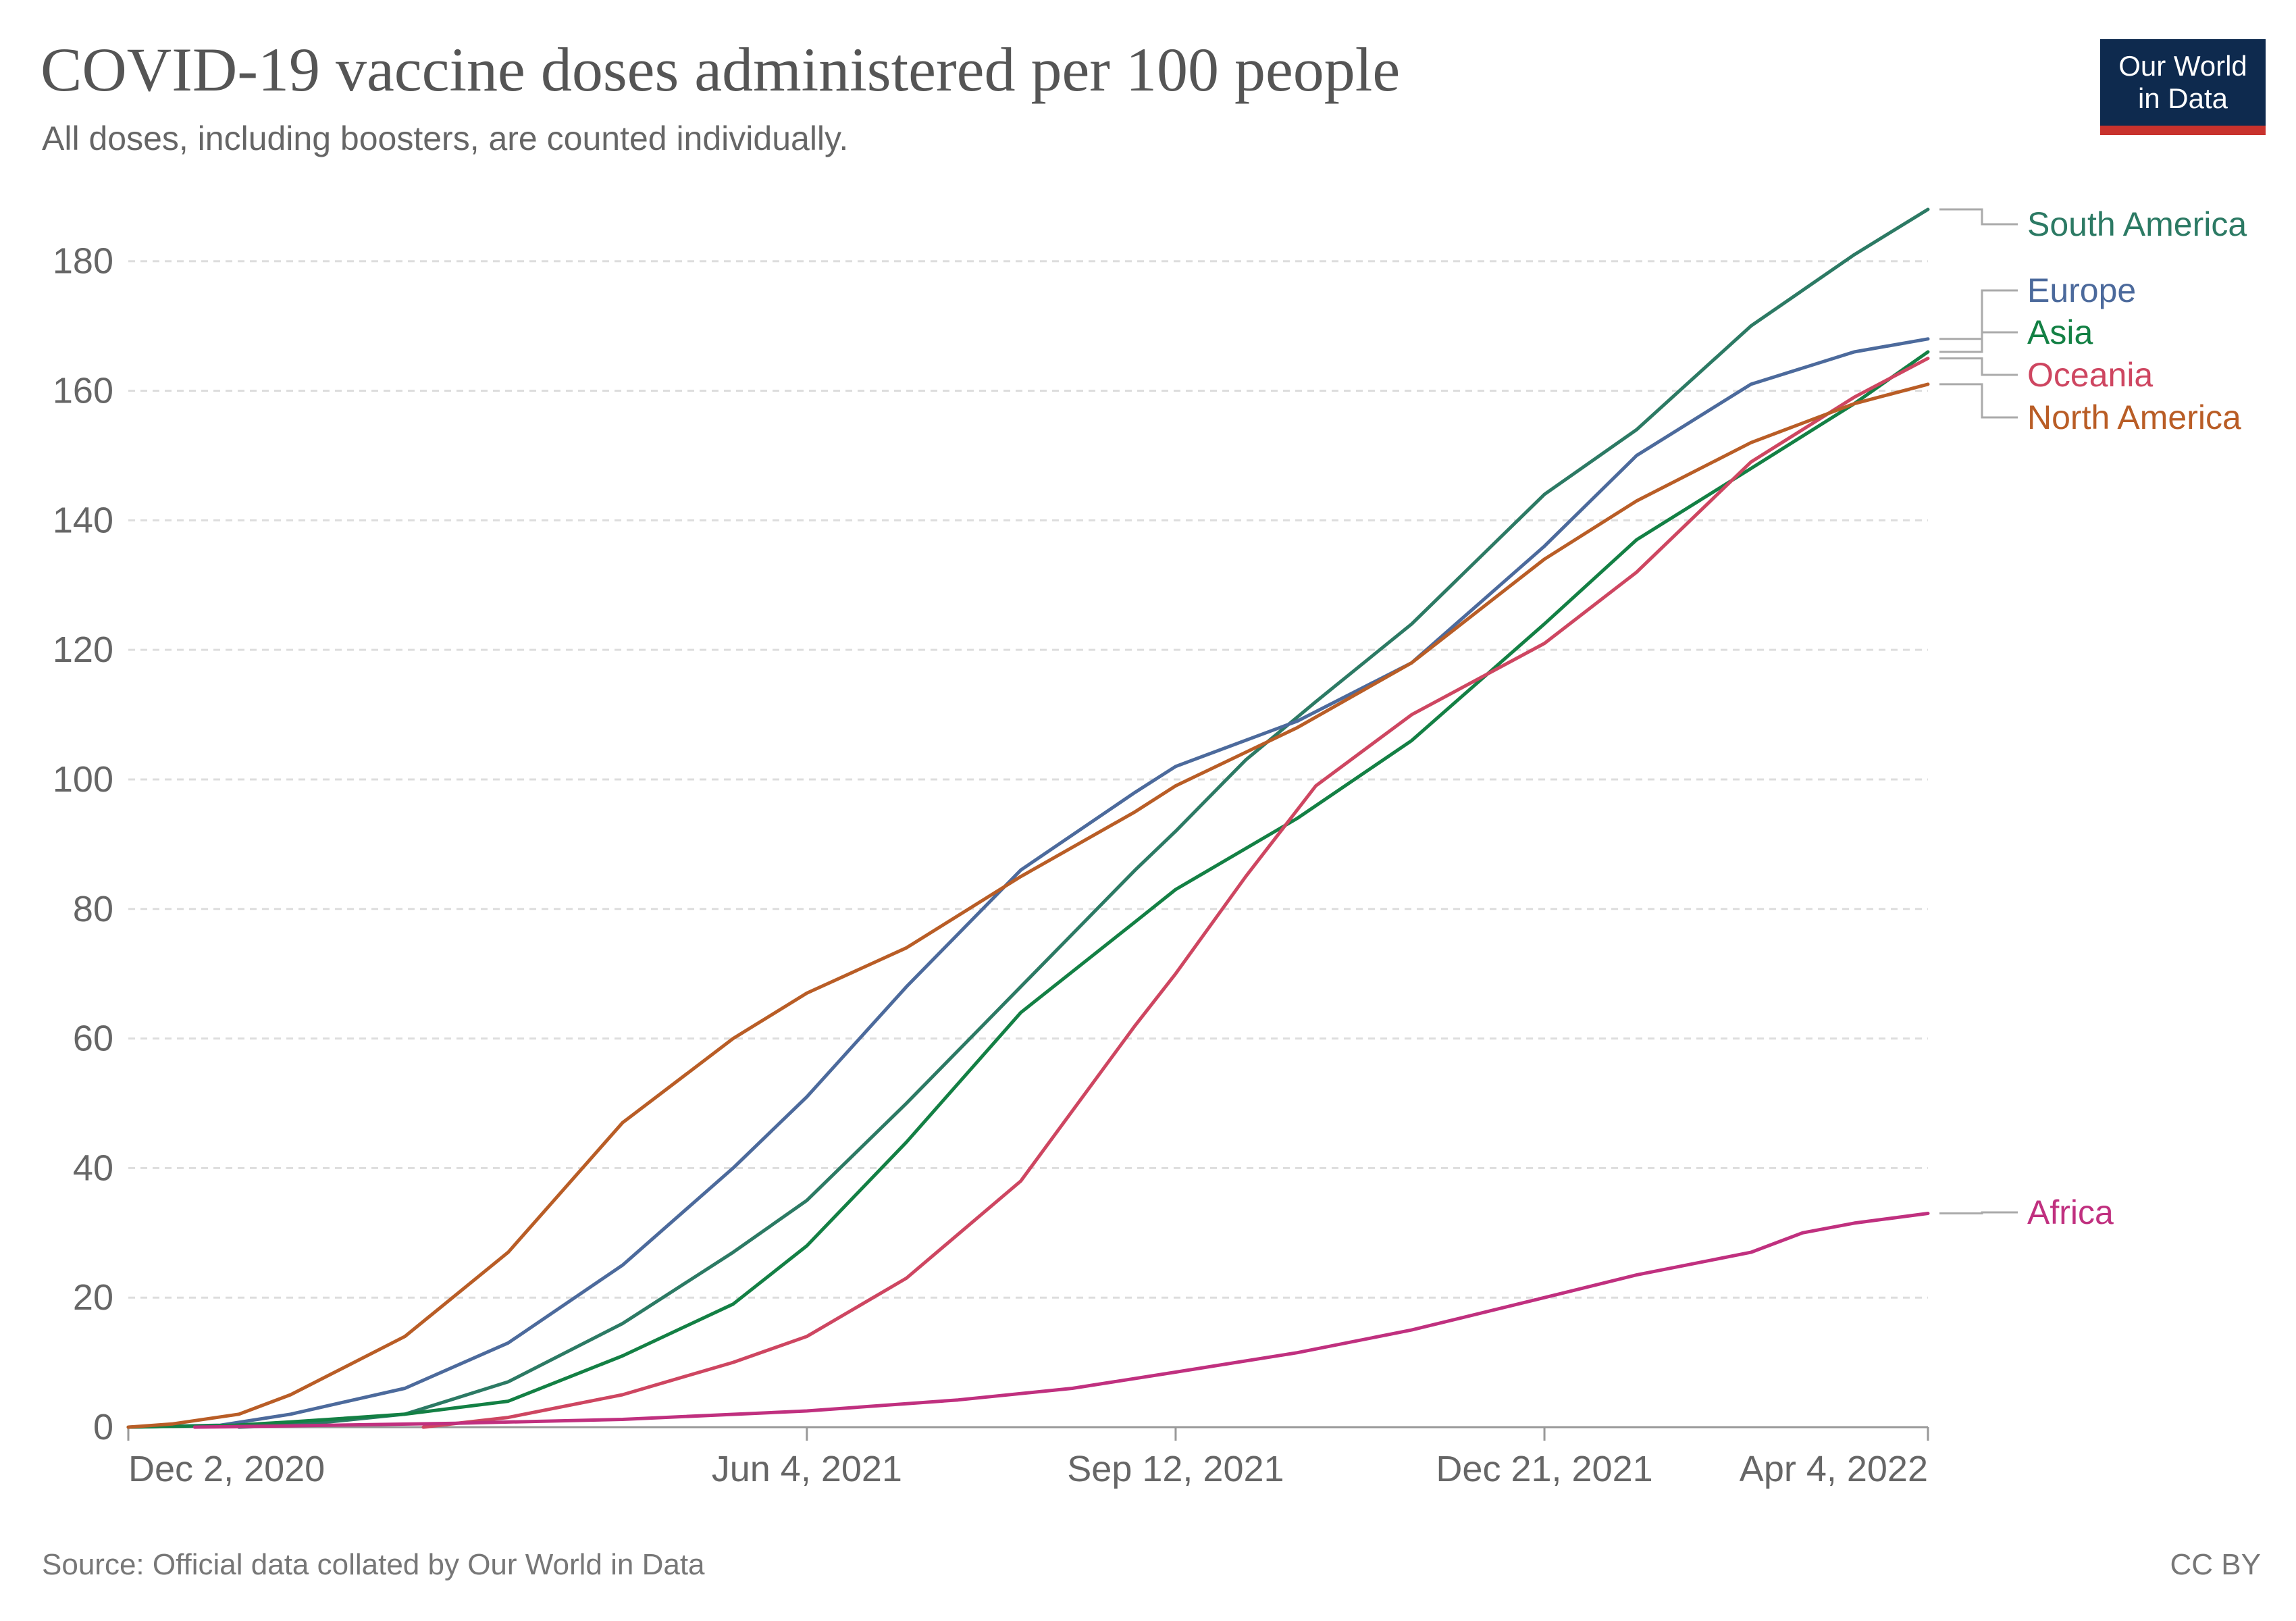  What do you see at coordinates (83, 261) in the screenshot?
I see `y-tick-label: 180` at bounding box center [83, 261].